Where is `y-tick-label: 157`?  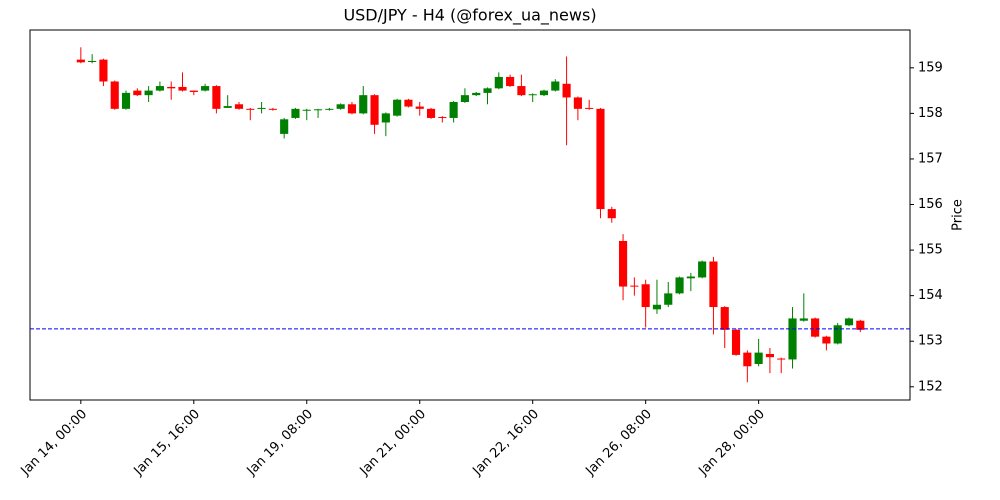
y-tick-label: 157 is located at coordinates (930, 158).